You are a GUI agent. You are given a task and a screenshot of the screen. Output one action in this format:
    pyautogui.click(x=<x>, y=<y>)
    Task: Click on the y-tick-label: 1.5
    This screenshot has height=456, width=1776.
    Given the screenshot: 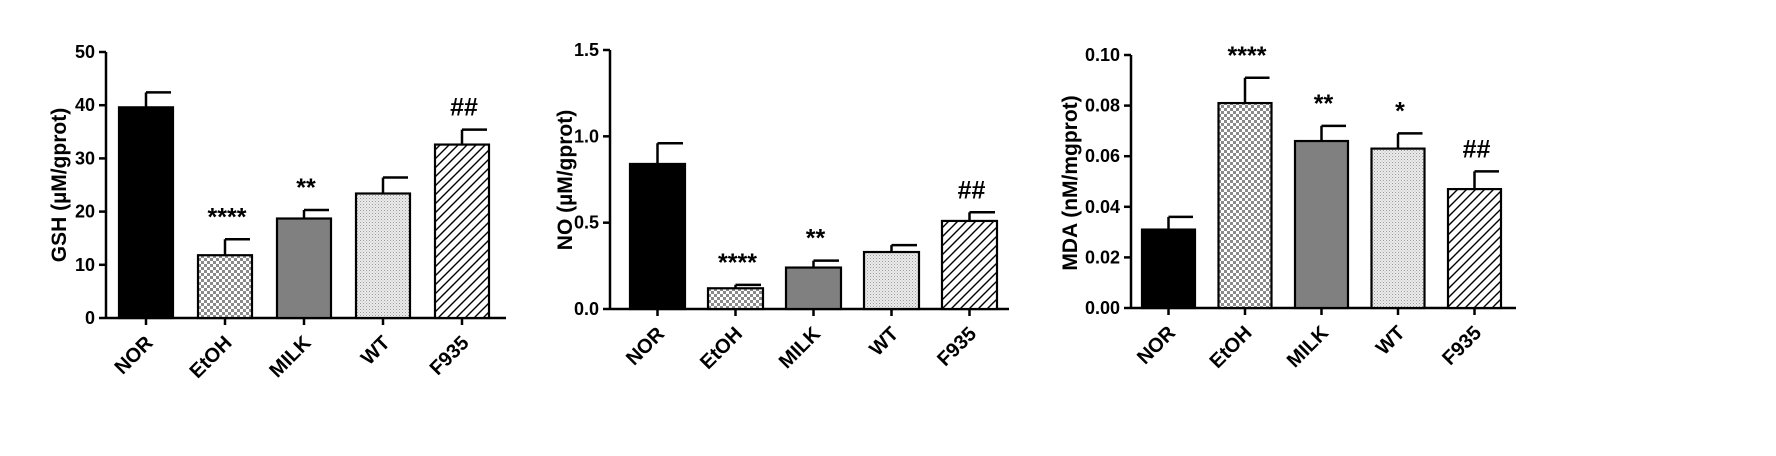 What is the action you would take?
    pyautogui.click(x=586, y=50)
    